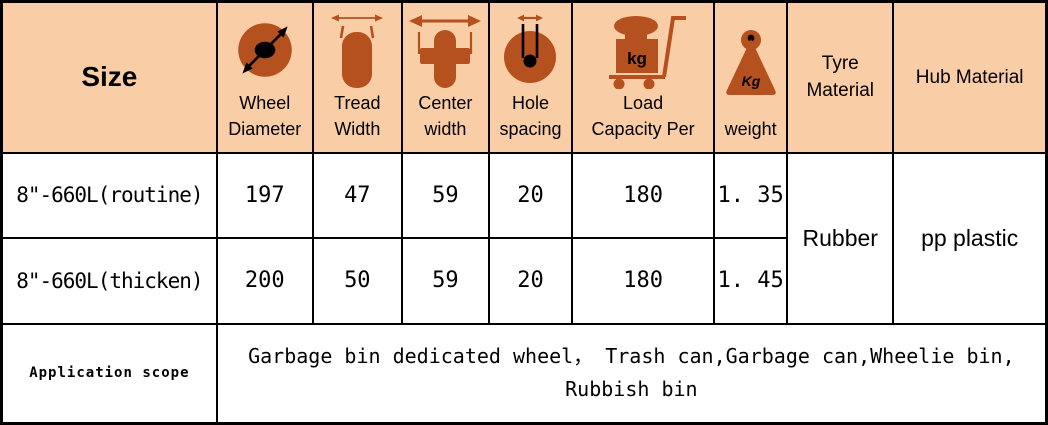 The image size is (1048, 425). I want to click on hub-material-label: Hub Material, so click(969, 77).